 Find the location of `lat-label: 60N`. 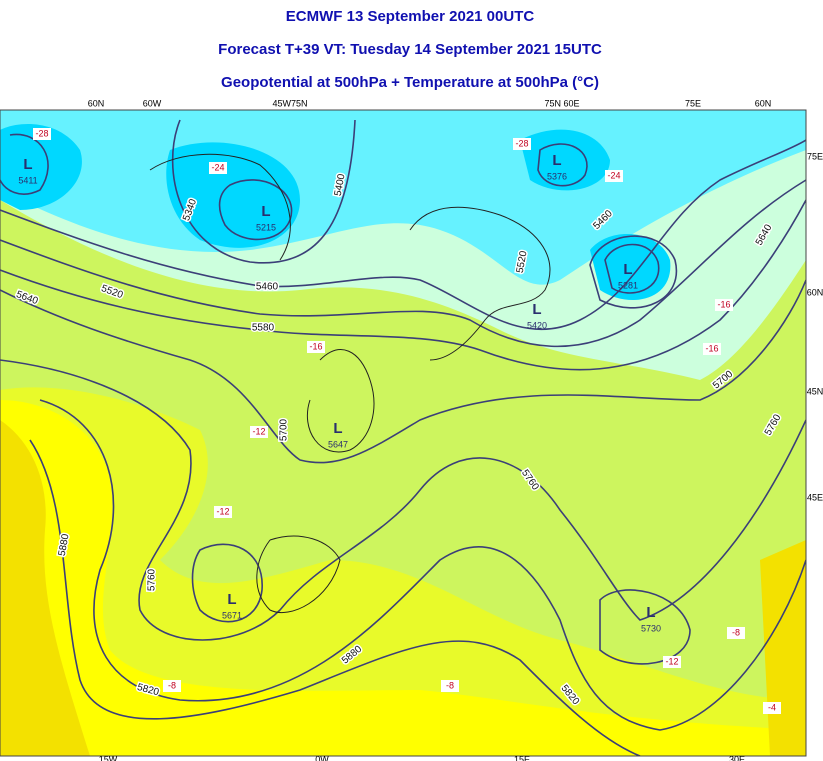

lat-label: 60N is located at coordinates (815, 292).